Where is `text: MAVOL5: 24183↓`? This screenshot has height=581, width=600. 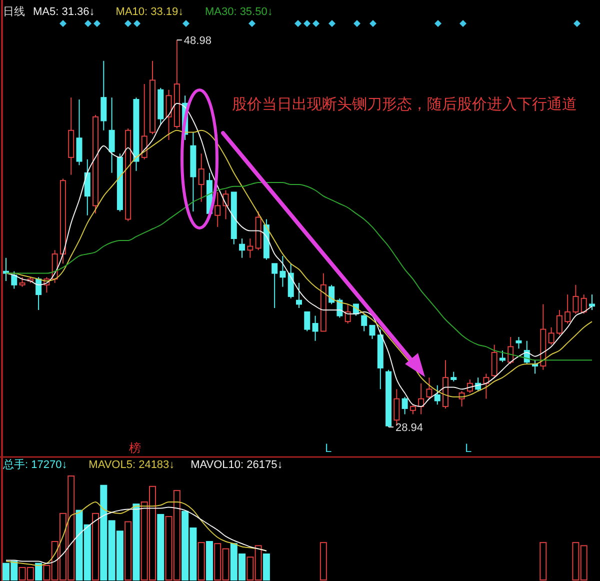
text: MAVOL5: 24183↓ is located at coordinates (131, 465).